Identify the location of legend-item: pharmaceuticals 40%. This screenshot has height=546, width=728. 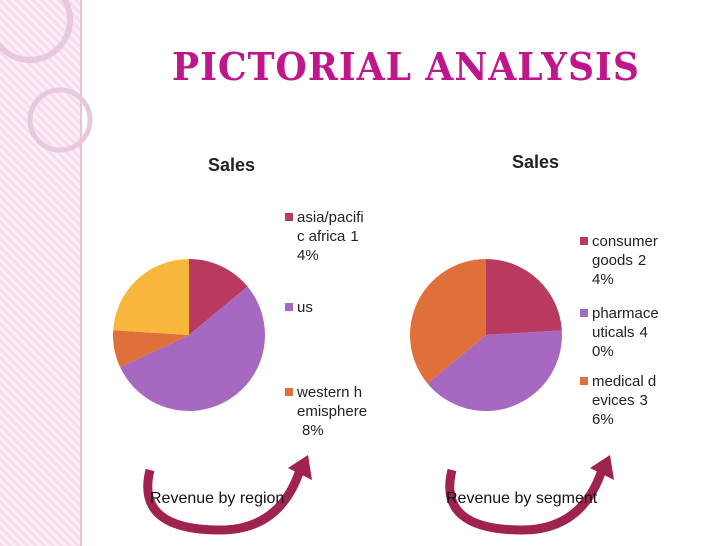
(622, 332).